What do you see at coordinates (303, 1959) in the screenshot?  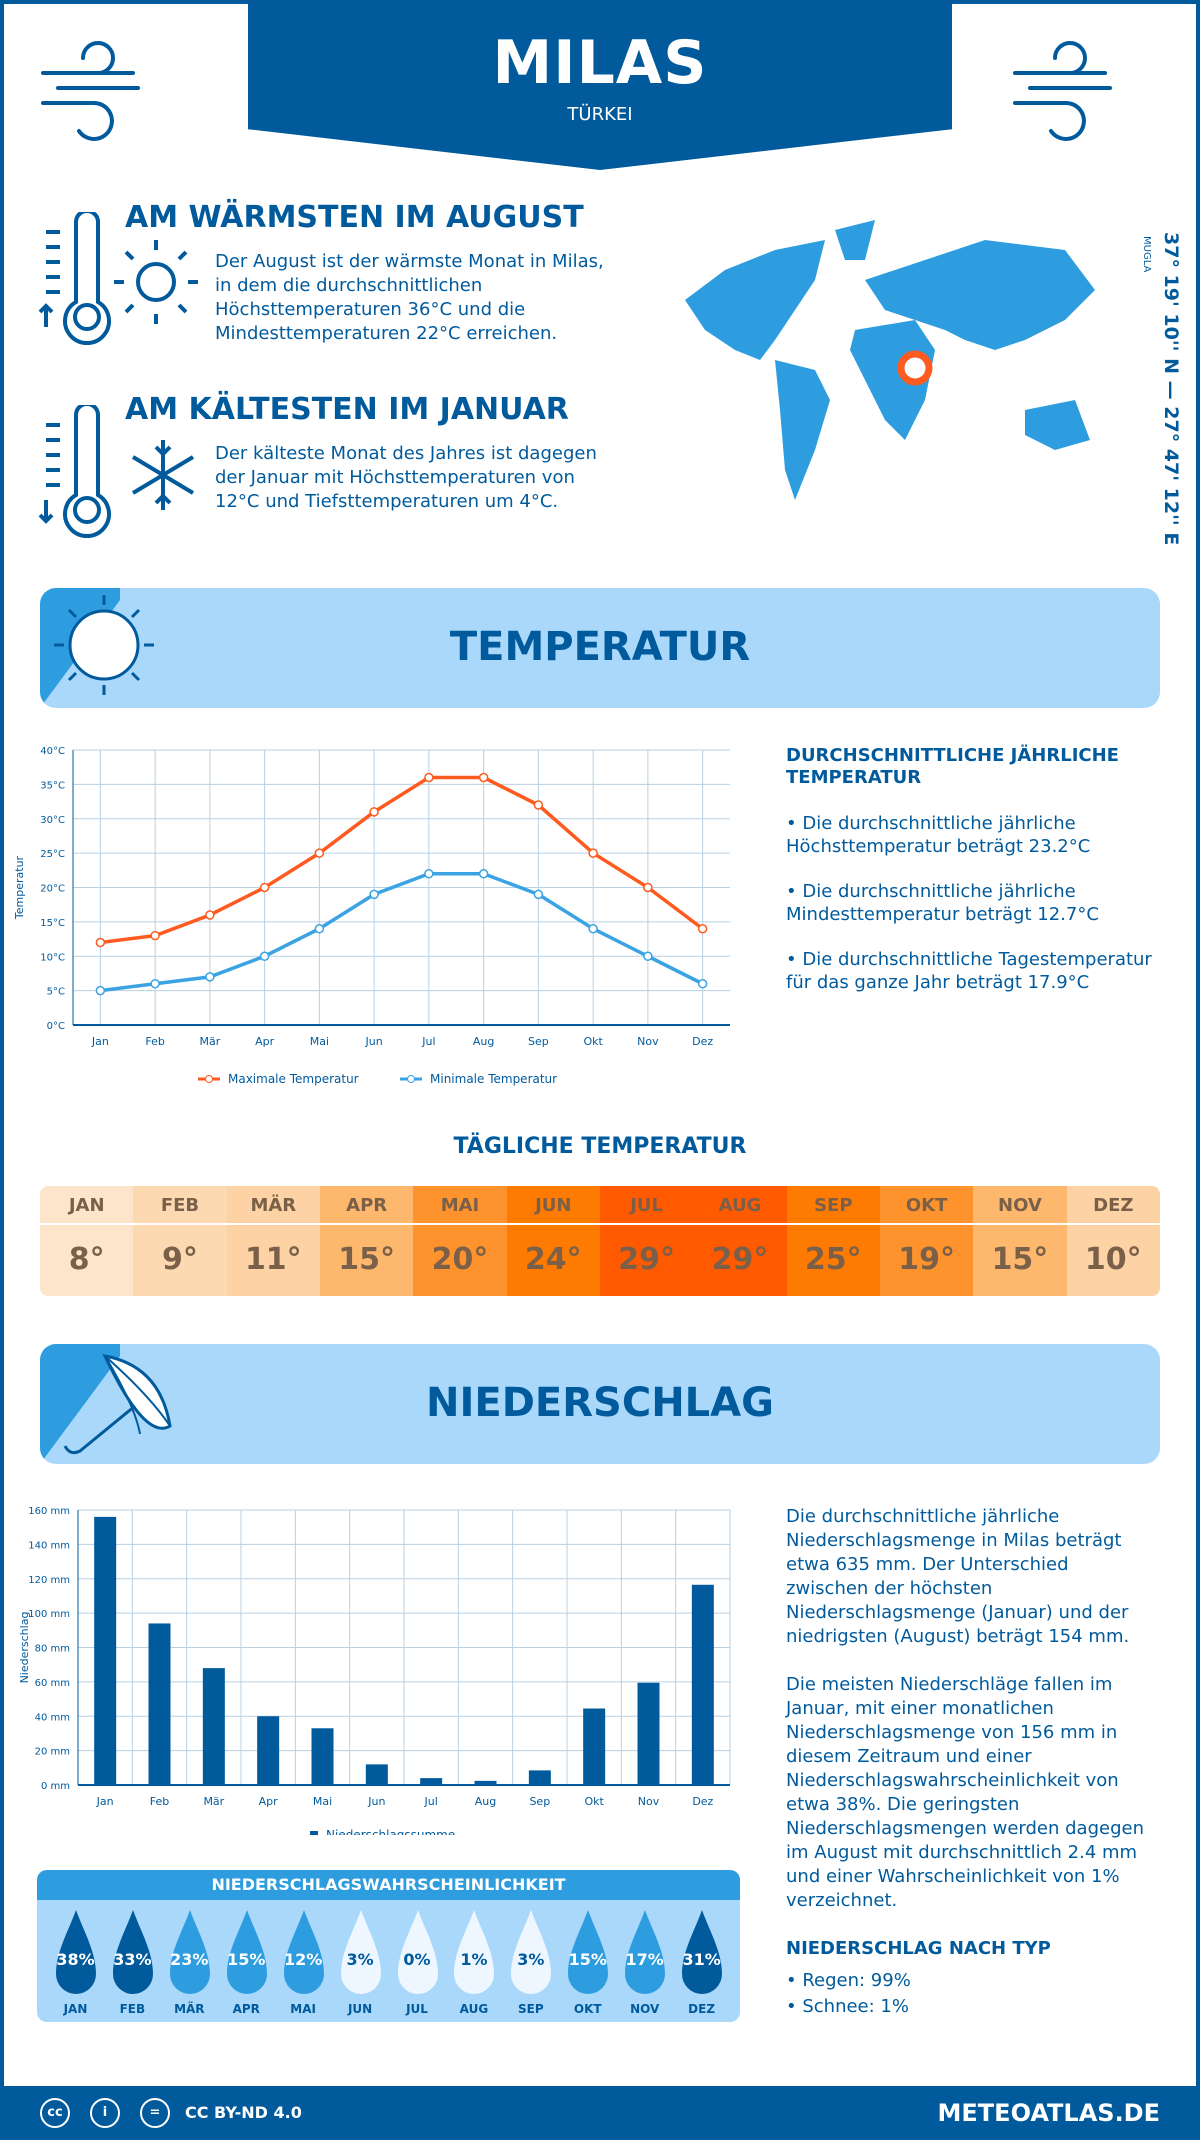 I see `probability-value: 12%` at bounding box center [303, 1959].